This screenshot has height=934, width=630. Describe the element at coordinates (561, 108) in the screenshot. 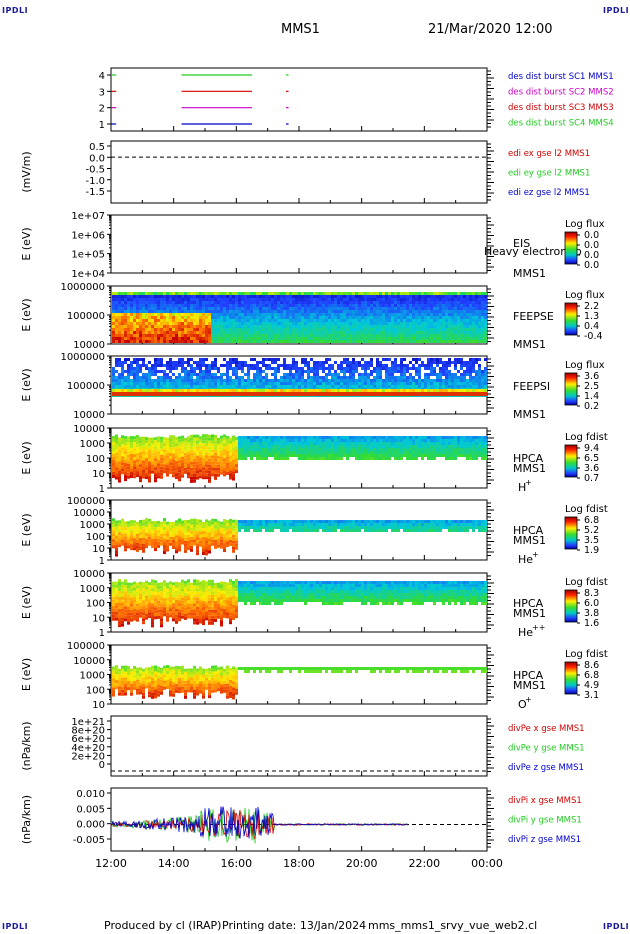

I see `legend-entry: des dist burst SC3 MMS3` at that location.